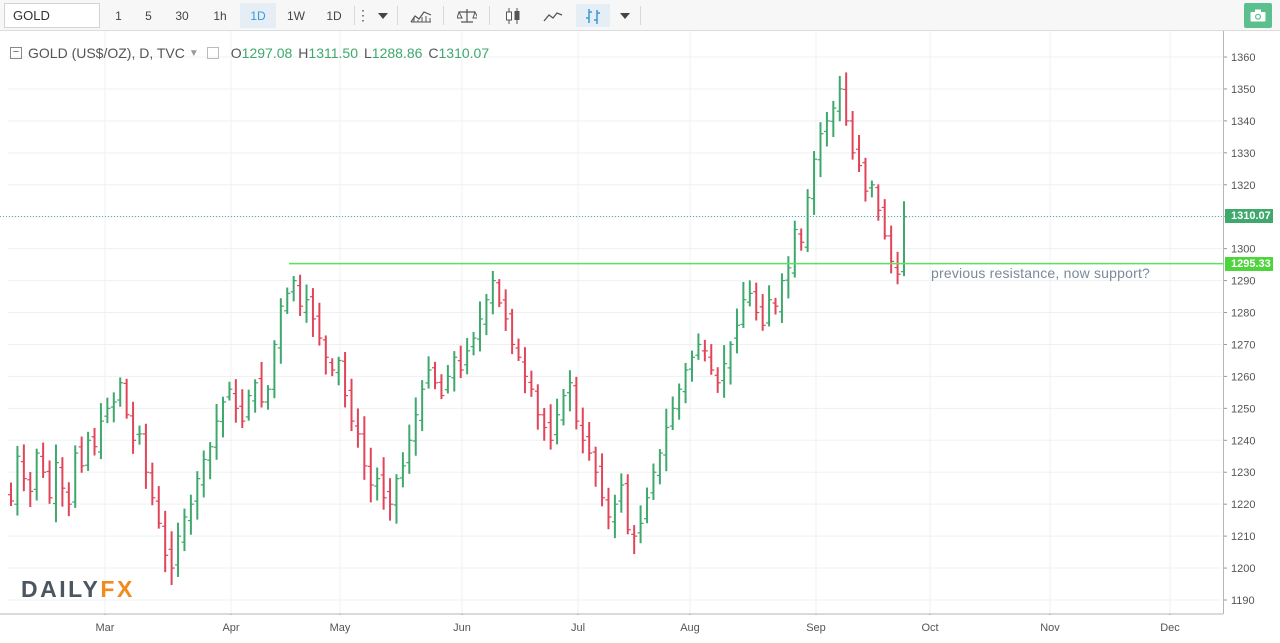 This screenshot has width=1280, height=643. What do you see at coordinates (1223, 322) in the screenshot?
I see `price-axis-border` at bounding box center [1223, 322].